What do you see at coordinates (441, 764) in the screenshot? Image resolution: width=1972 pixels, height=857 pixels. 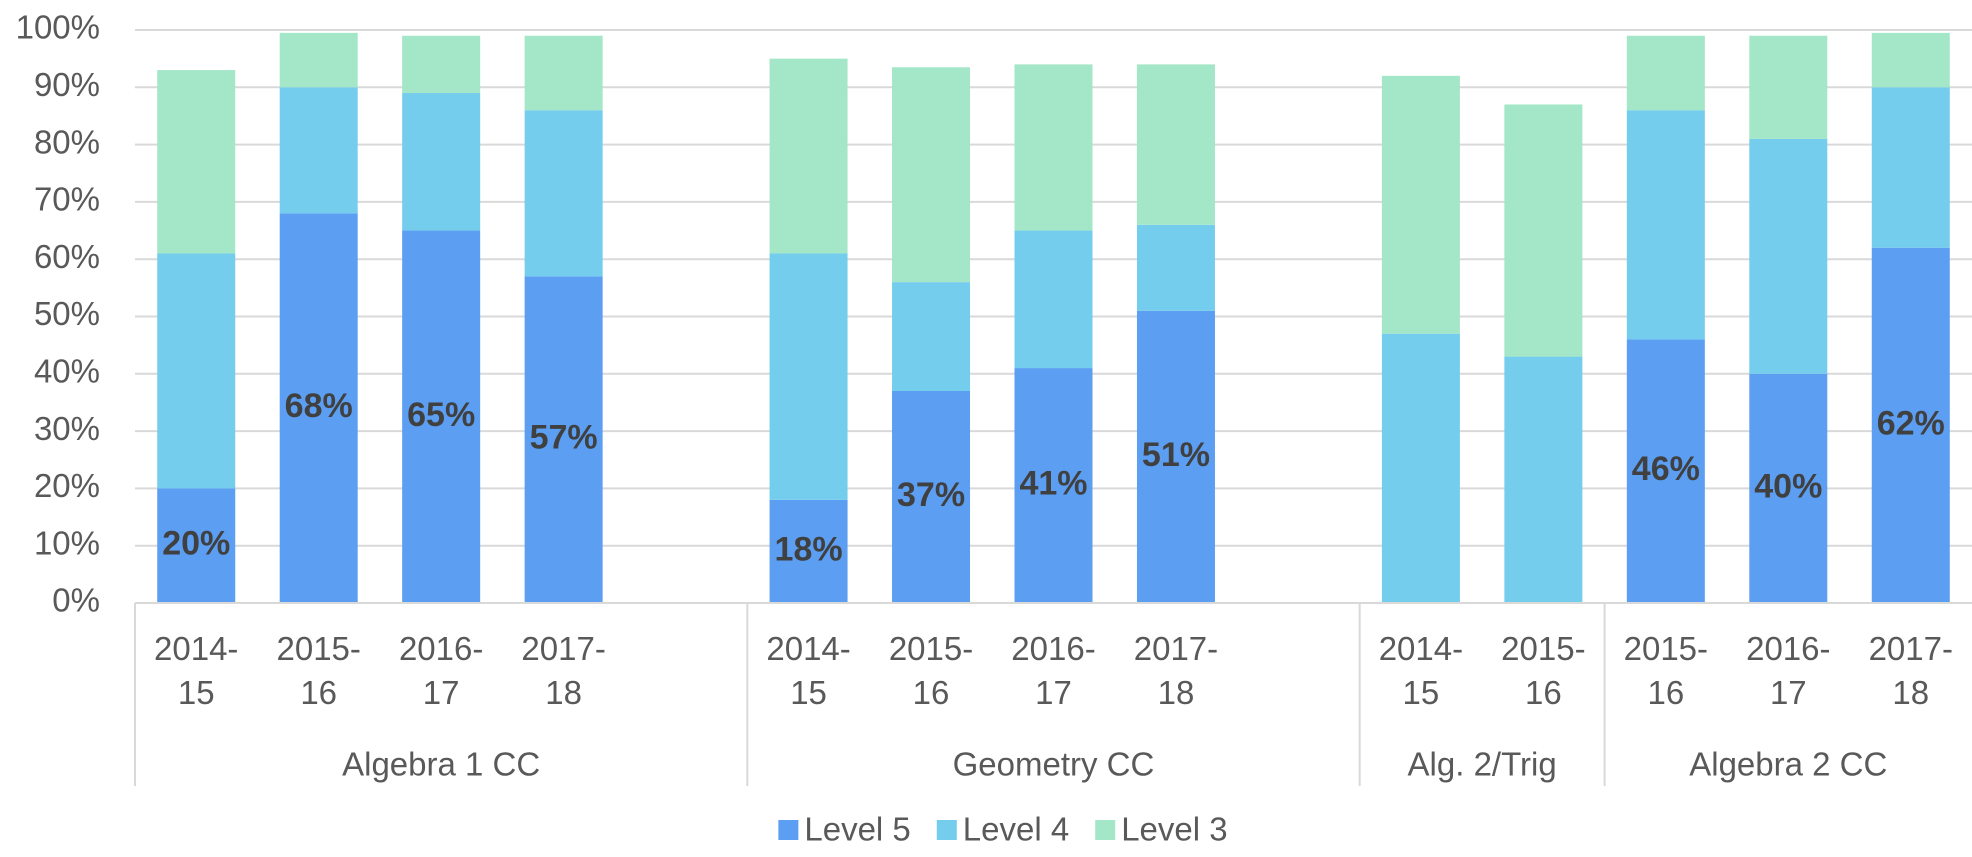 I see `group-label: Algebra 1 CC` at bounding box center [441, 764].